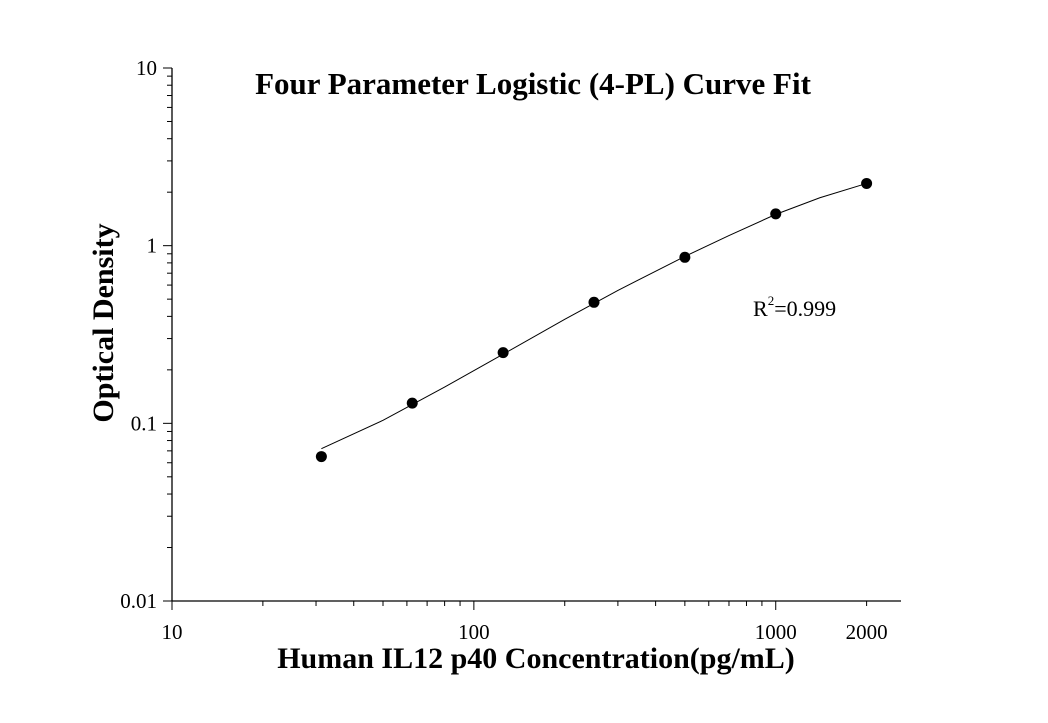  Describe the element at coordinates (146, 68) in the screenshot. I see `y-tick-label: 10` at that location.